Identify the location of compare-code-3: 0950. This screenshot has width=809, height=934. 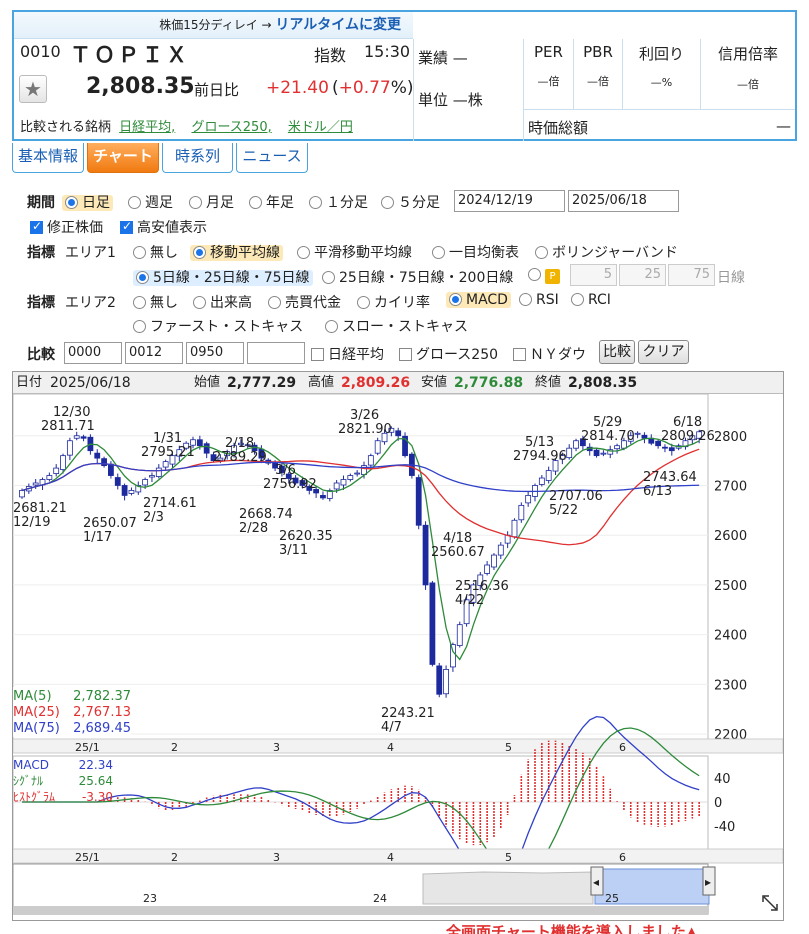
(215, 353).